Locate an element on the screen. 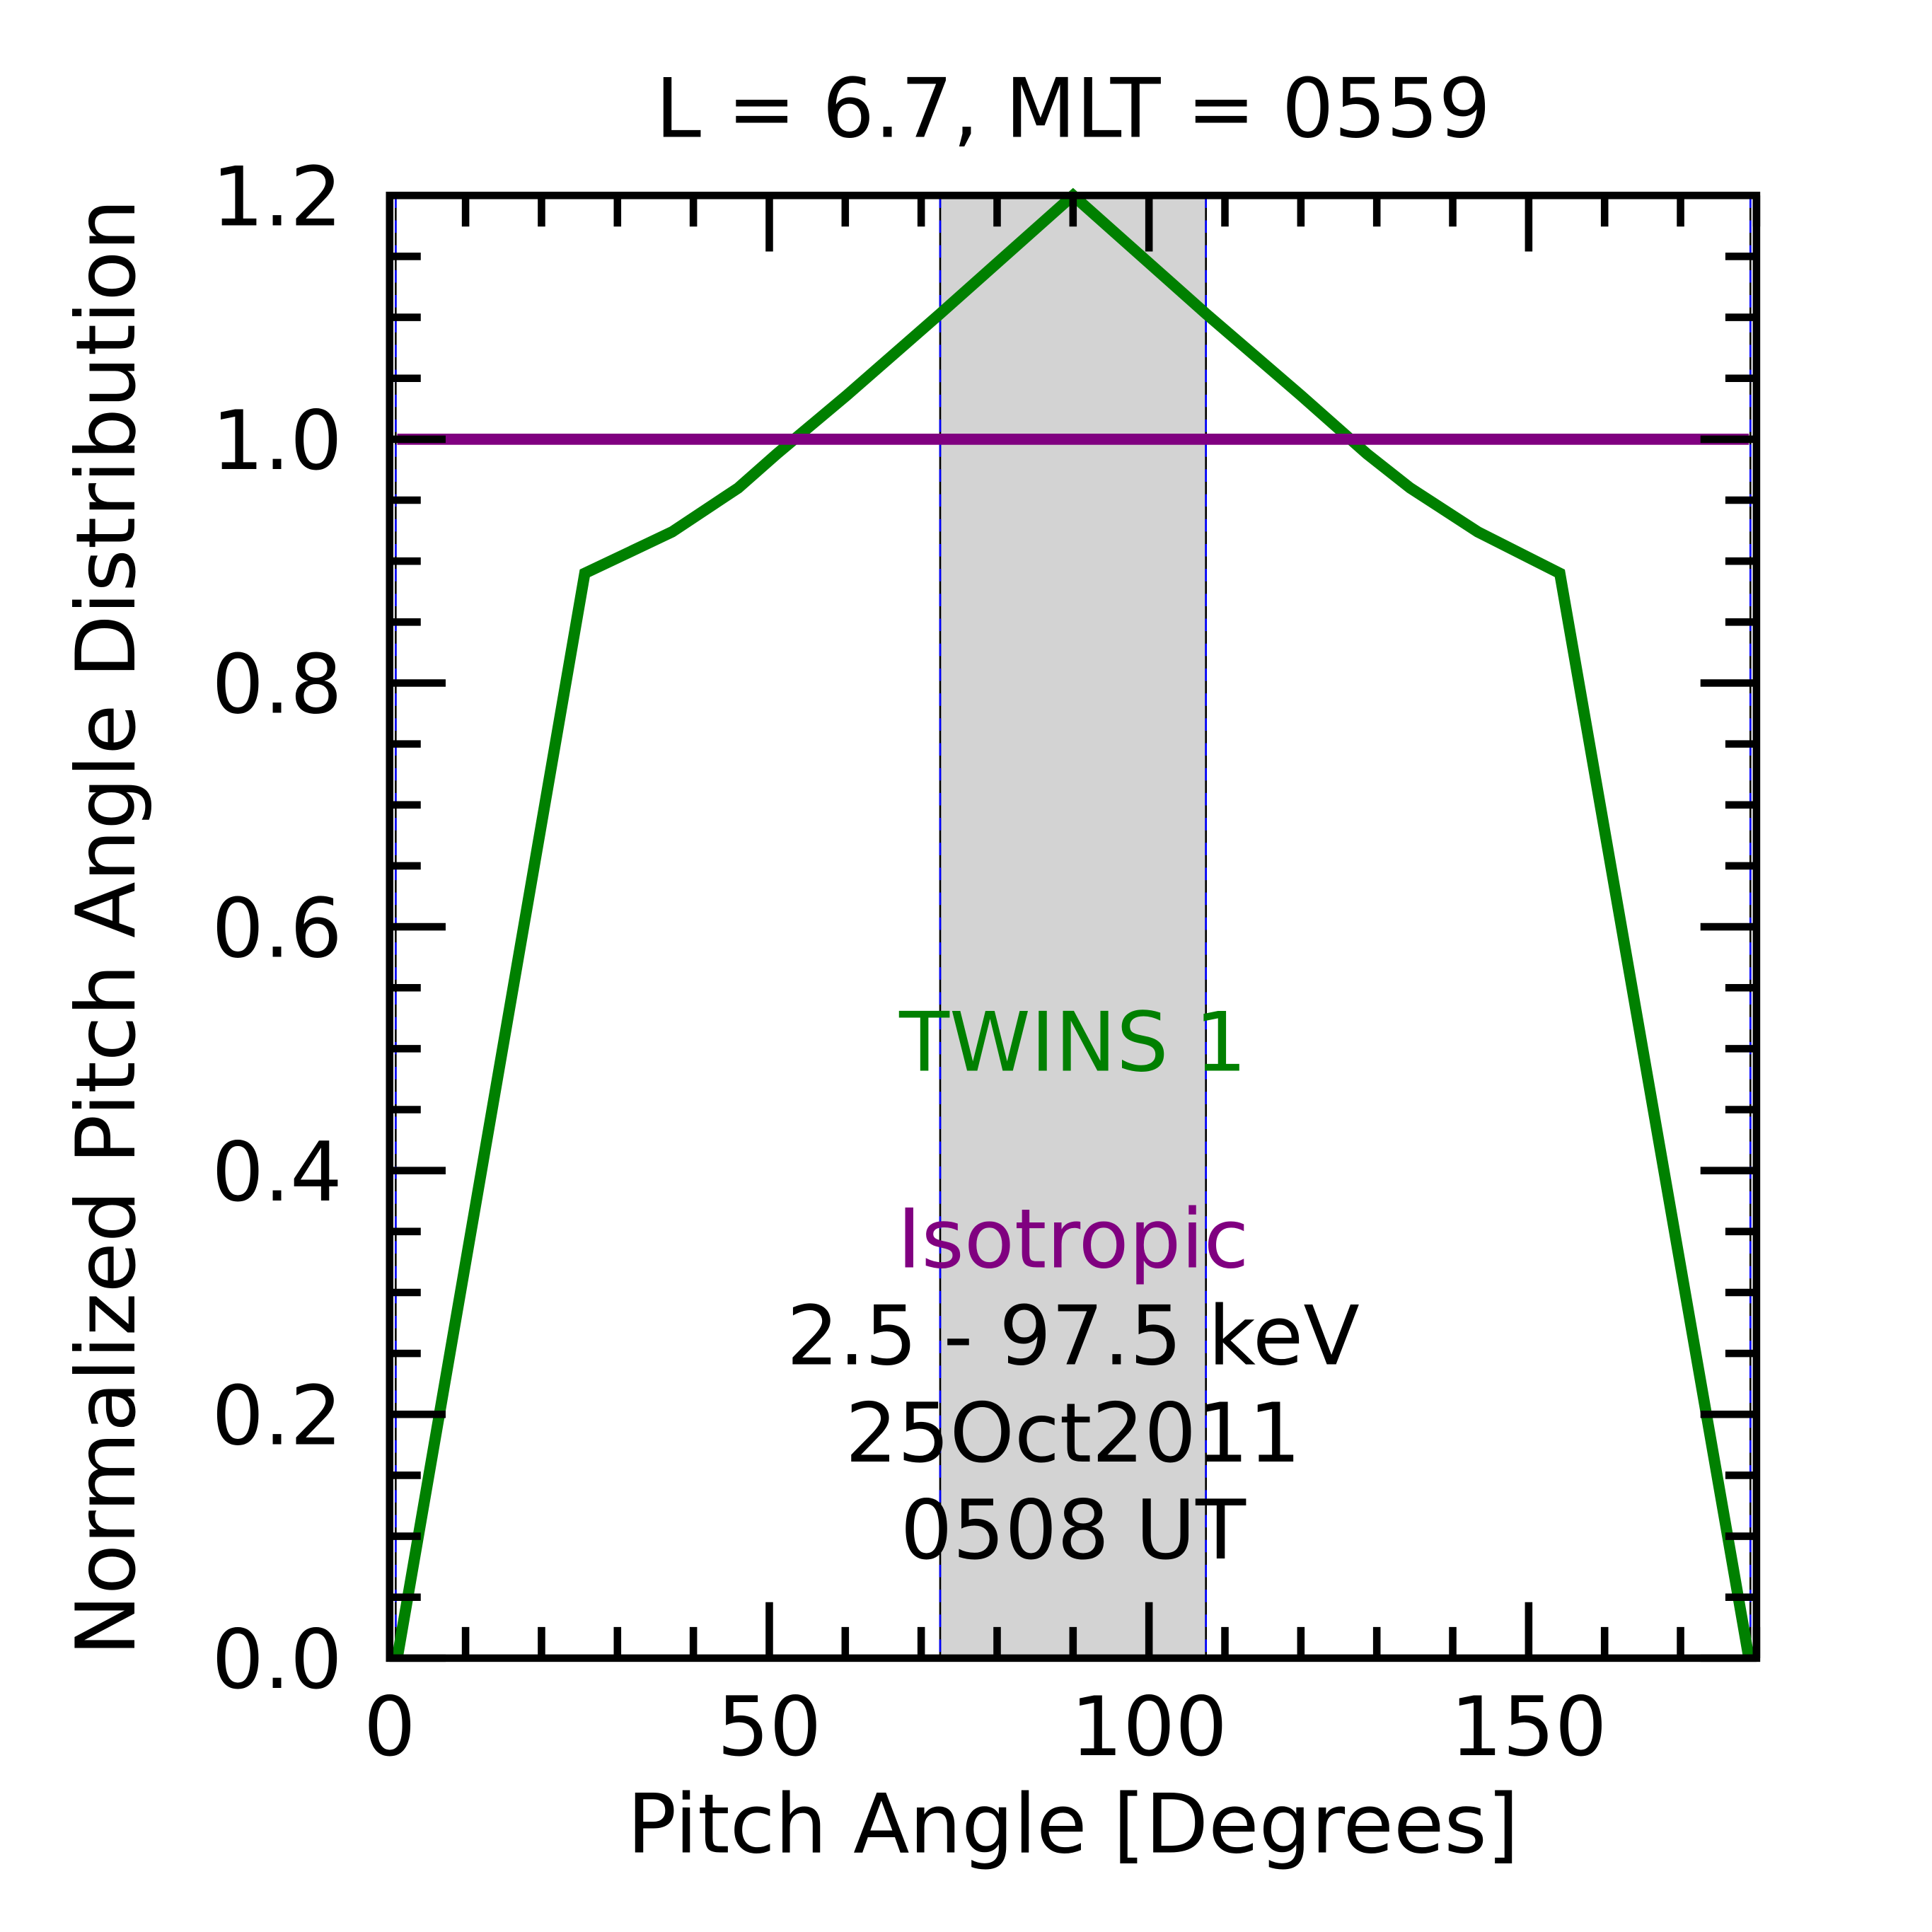  x-tick-label: 0 is located at coordinates (390, 1727).